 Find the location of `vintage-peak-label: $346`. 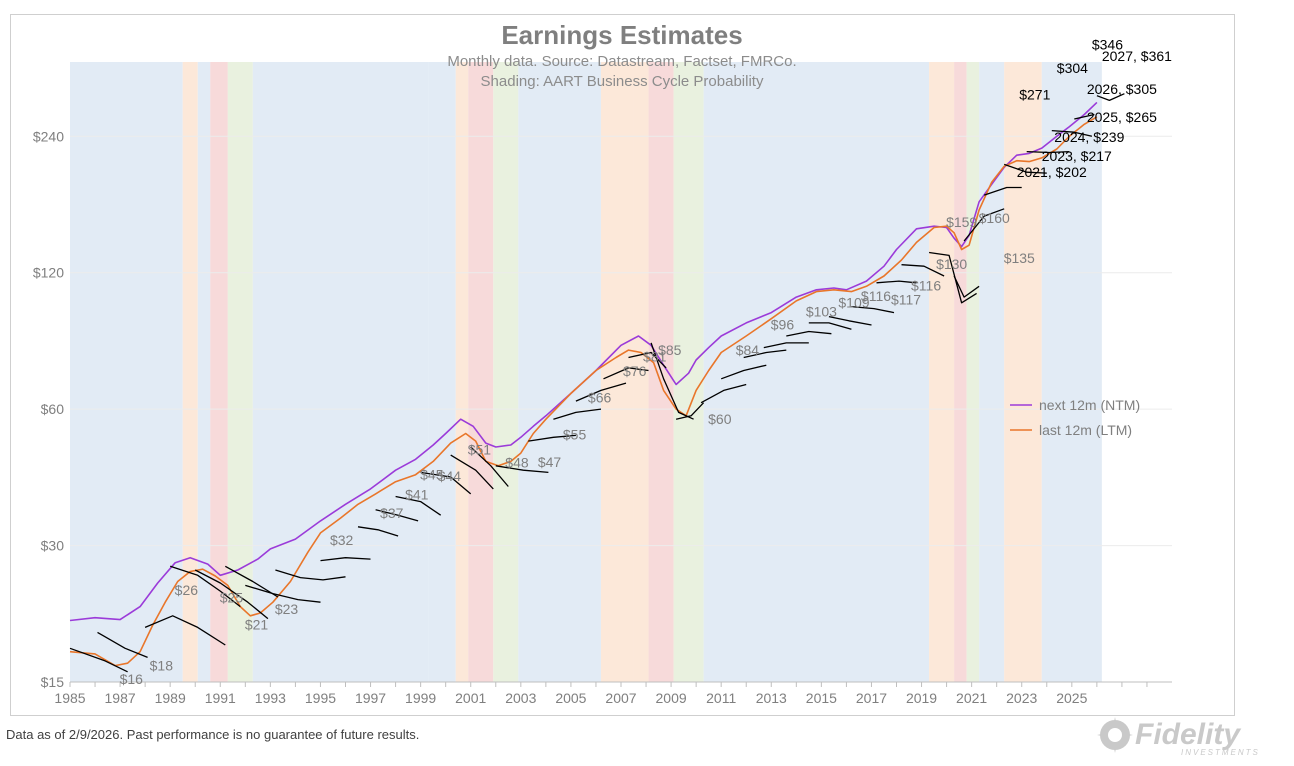

vintage-peak-label: $346 is located at coordinates (1107, 44).